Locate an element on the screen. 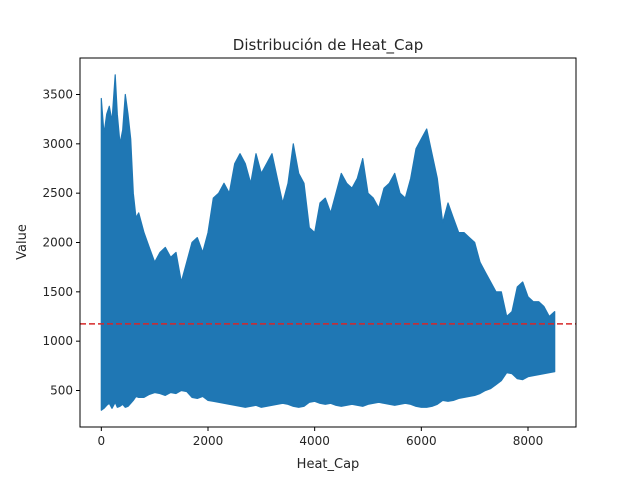  y-tick-label: 500 is located at coordinates (61, 390).